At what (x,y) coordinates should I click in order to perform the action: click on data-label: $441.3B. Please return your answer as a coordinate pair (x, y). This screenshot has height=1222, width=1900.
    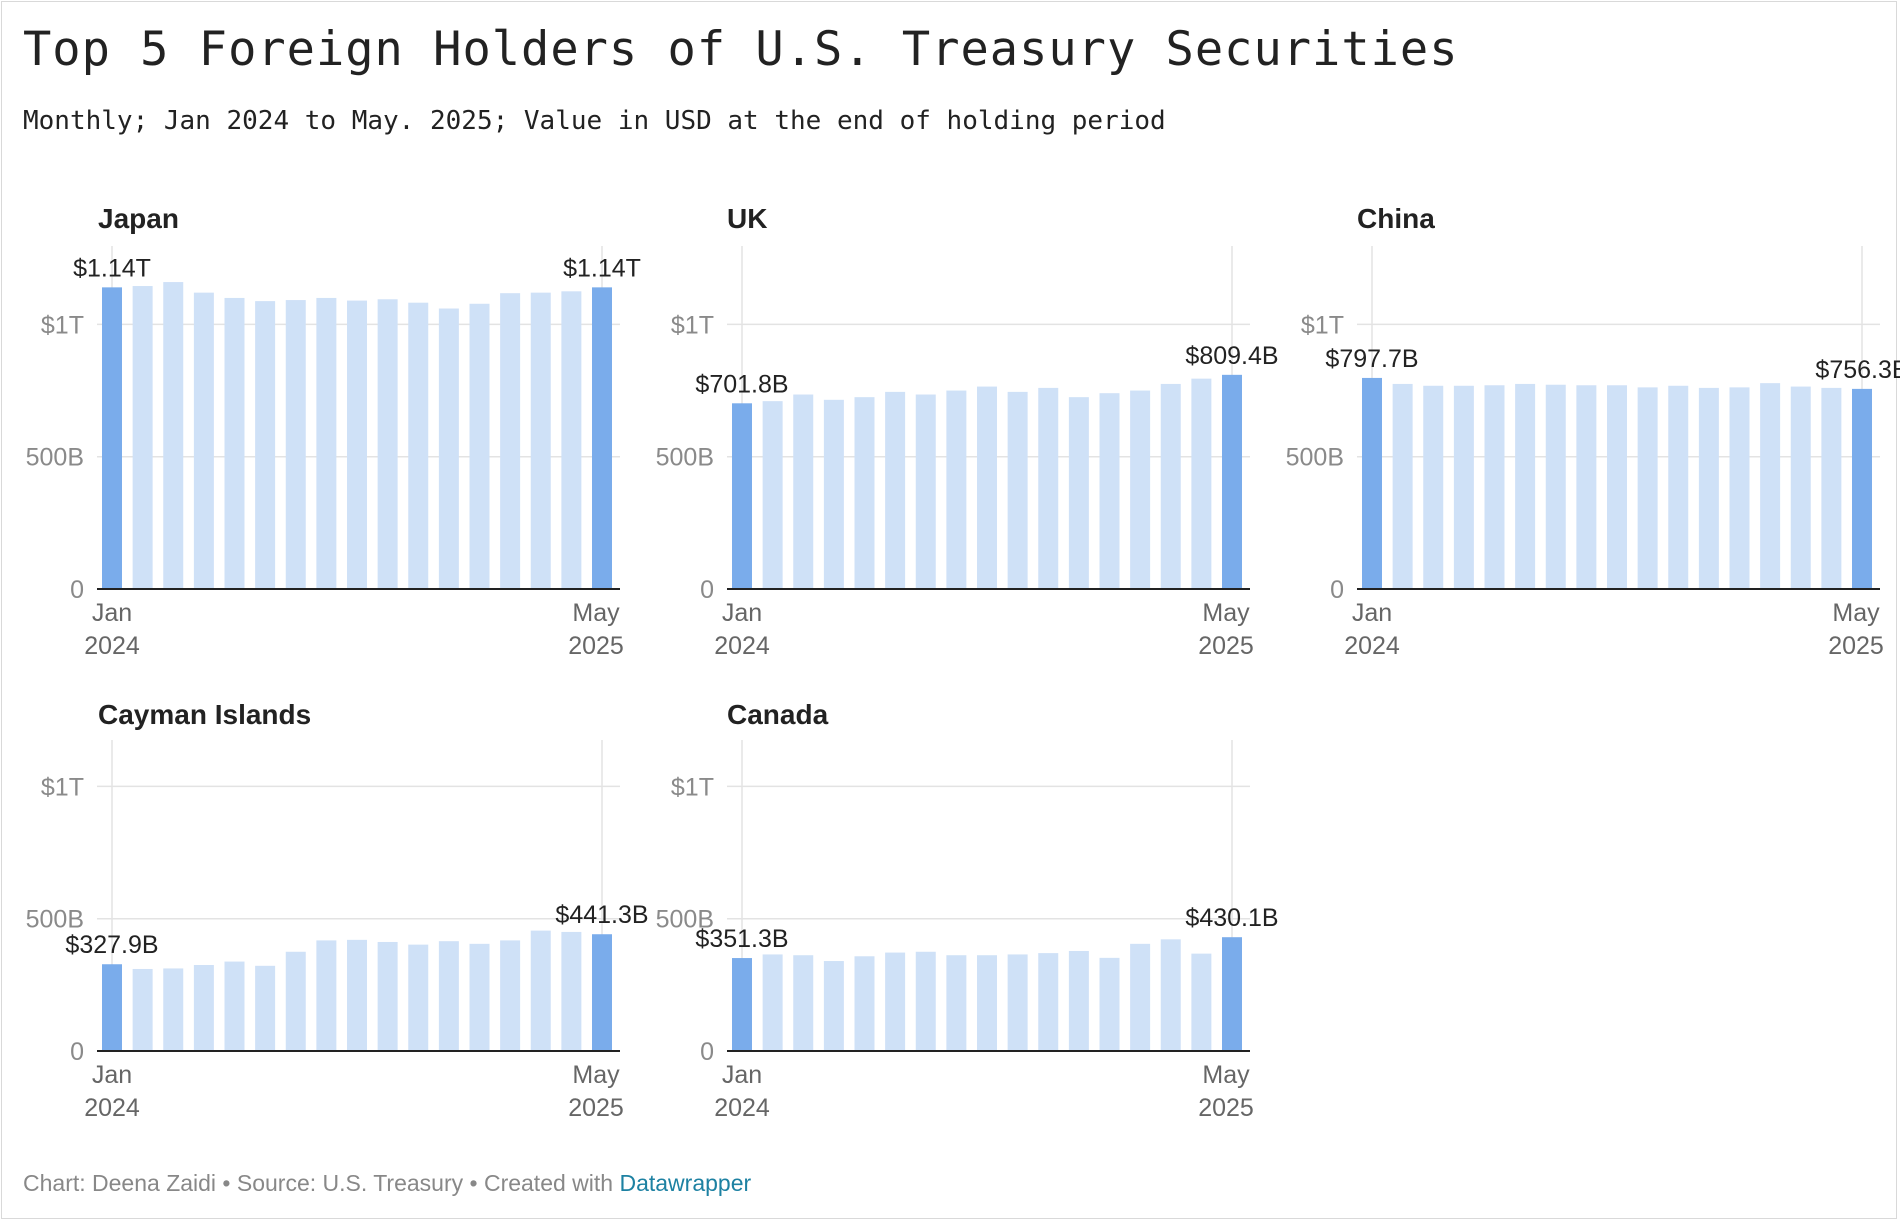
    Looking at the image, I should click on (601, 915).